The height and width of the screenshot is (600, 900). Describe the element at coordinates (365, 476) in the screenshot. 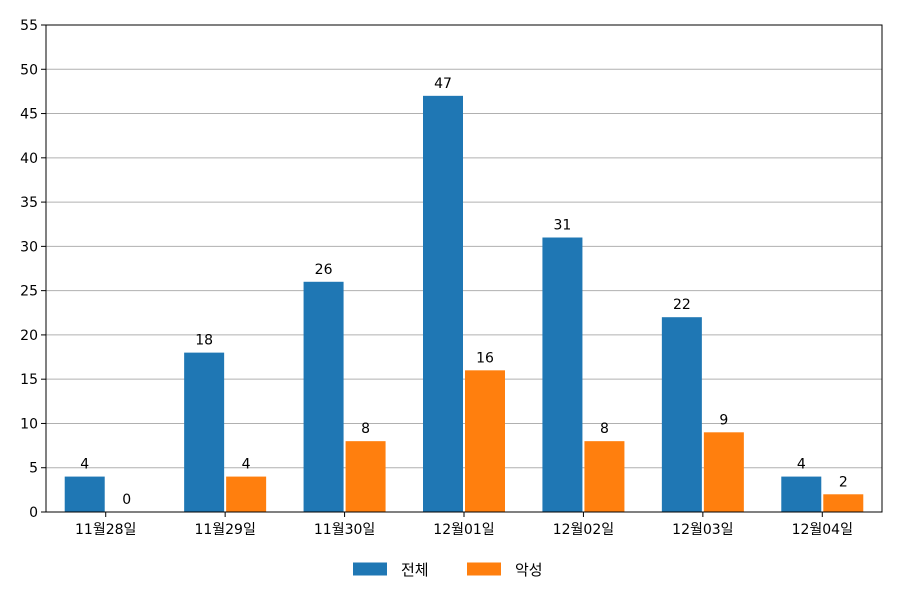

I see `bar-악성-11월30일` at that location.